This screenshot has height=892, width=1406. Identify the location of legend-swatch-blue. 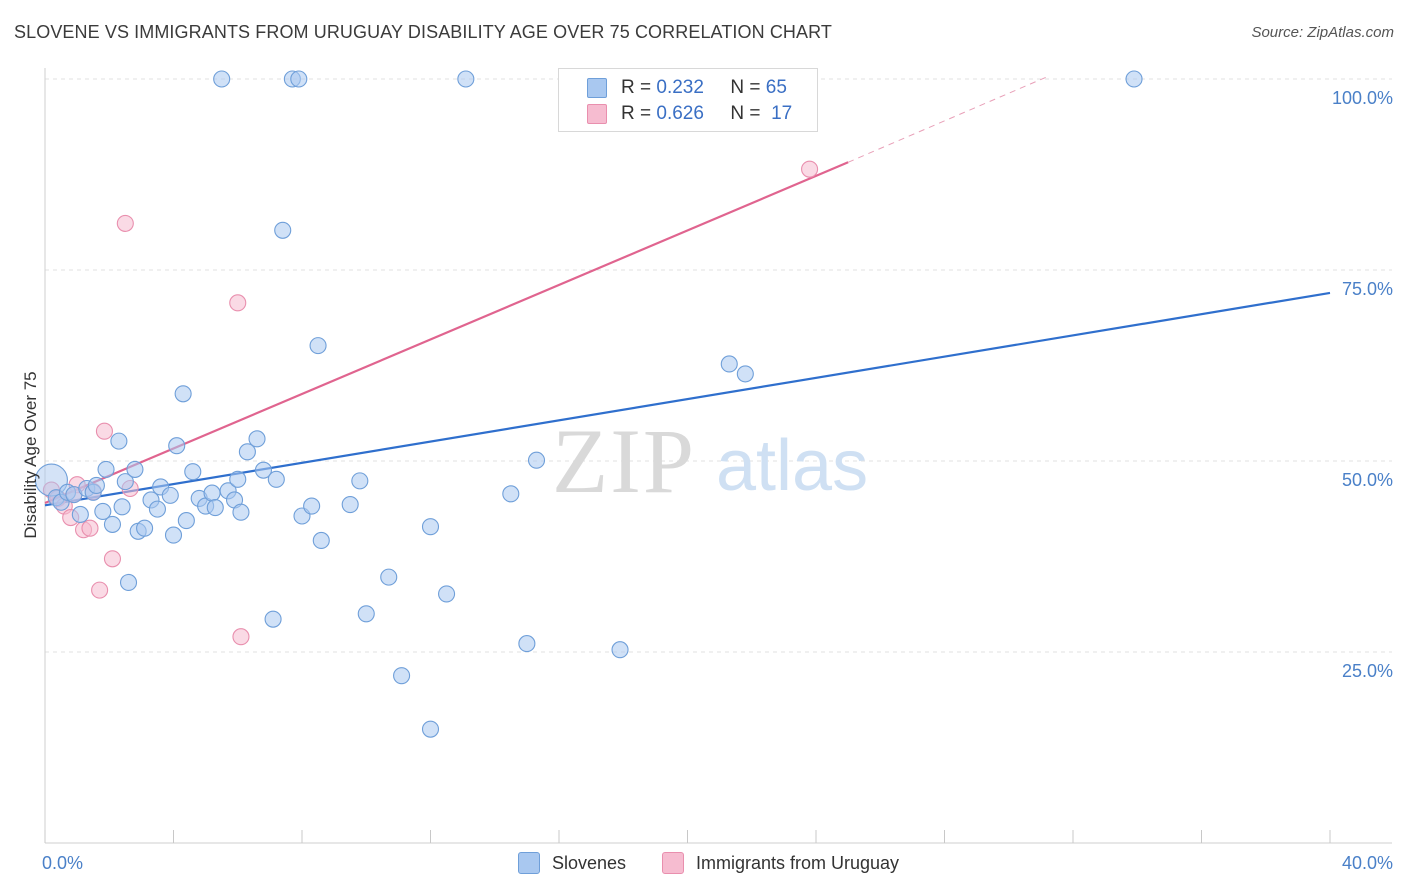
(597, 88).